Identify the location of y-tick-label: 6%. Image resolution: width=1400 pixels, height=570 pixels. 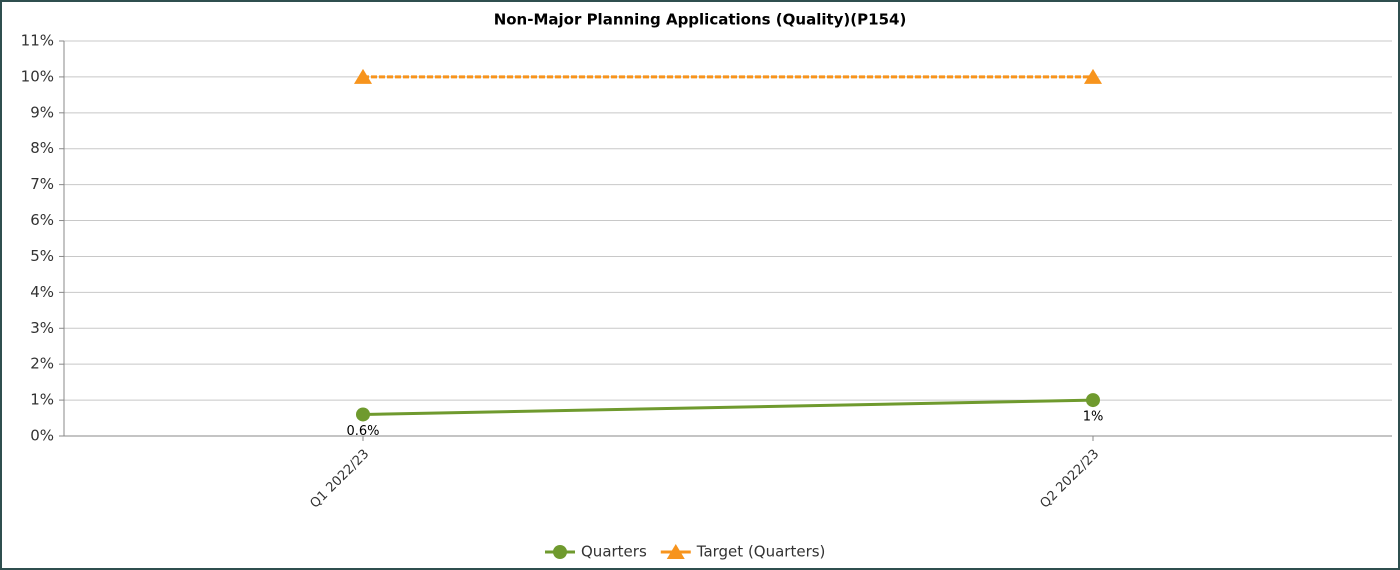
(42, 220).